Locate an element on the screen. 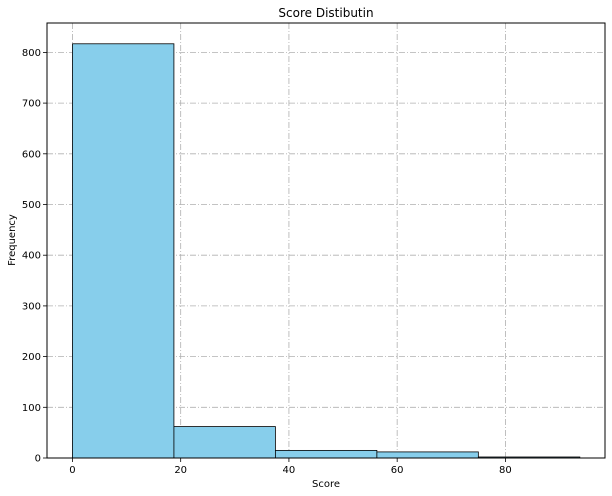  x-tick-label: 40 is located at coordinates (289, 470).